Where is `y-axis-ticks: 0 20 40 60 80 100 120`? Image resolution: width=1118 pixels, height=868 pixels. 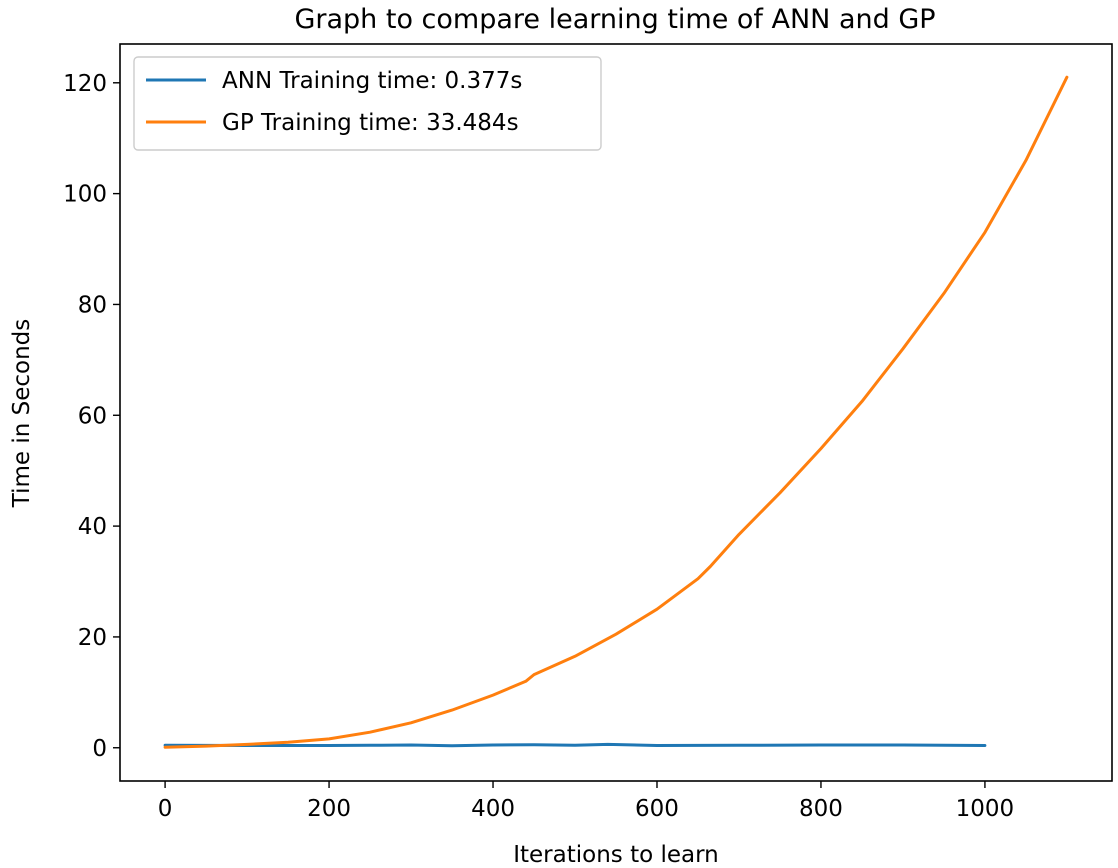 y-axis-ticks: 0 20 40 60 80 100 120 is located at coordinates (91, 416).